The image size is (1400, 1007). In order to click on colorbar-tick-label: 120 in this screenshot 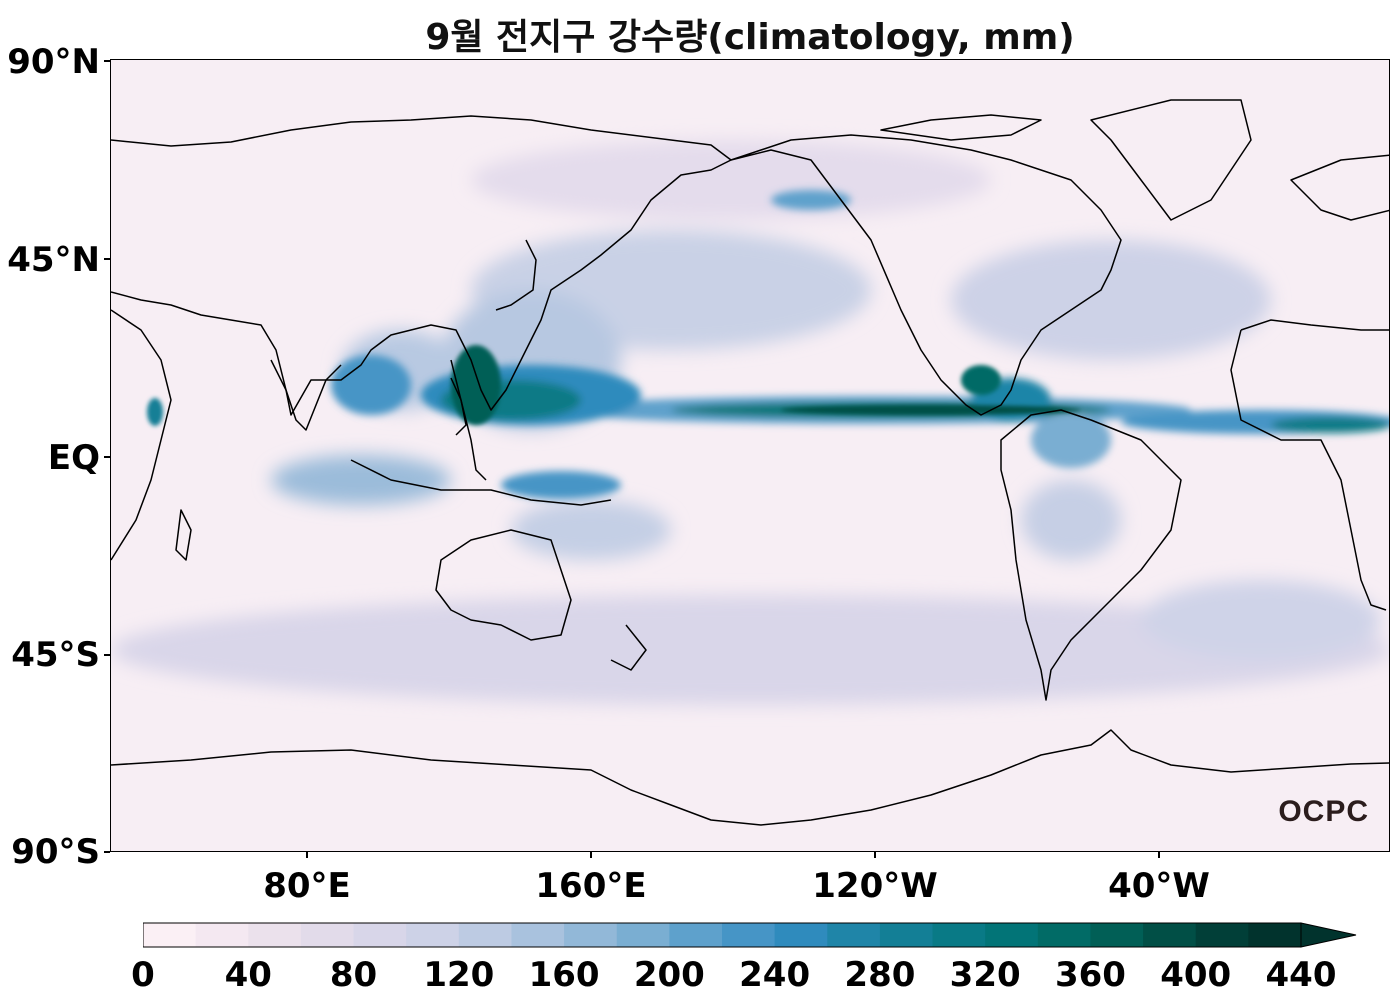, I will do `click(459, 975)`.